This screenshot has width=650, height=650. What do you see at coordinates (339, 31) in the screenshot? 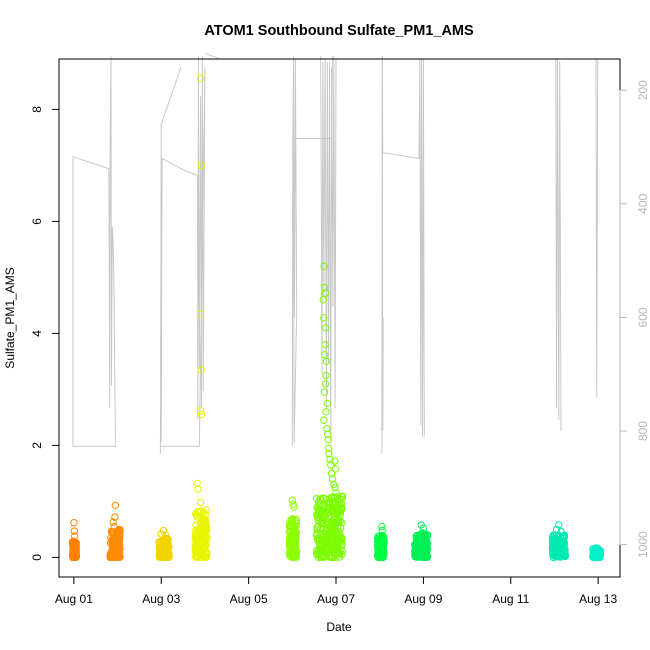
I see `chart-title: ATOM1 Southbound Sulfate_PM1_AMS` at bounding box center [339, 31].